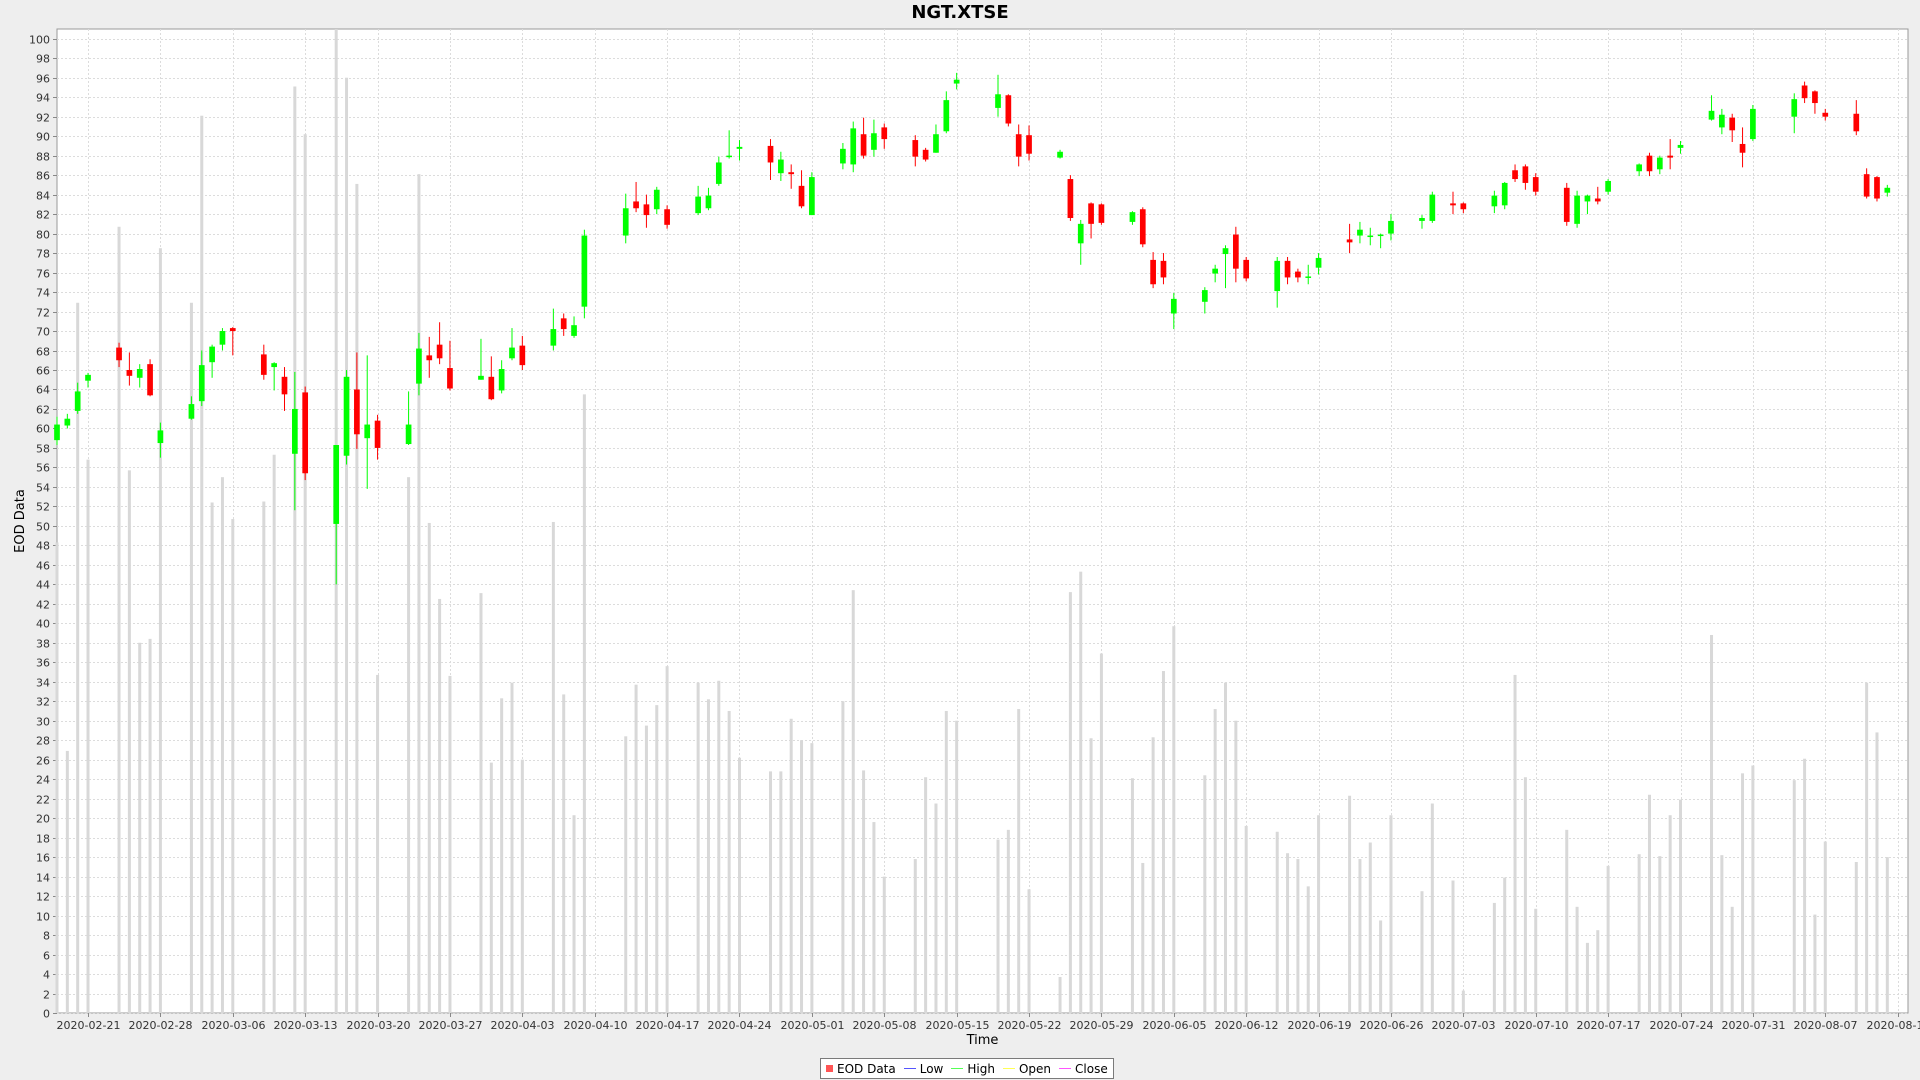 The height and width of the screenshot is (1080, 1920). What do you see at coordinates (43, 683) in the screenshot?
I see `y-tick-label: 34` at bounding box center [43, 683].